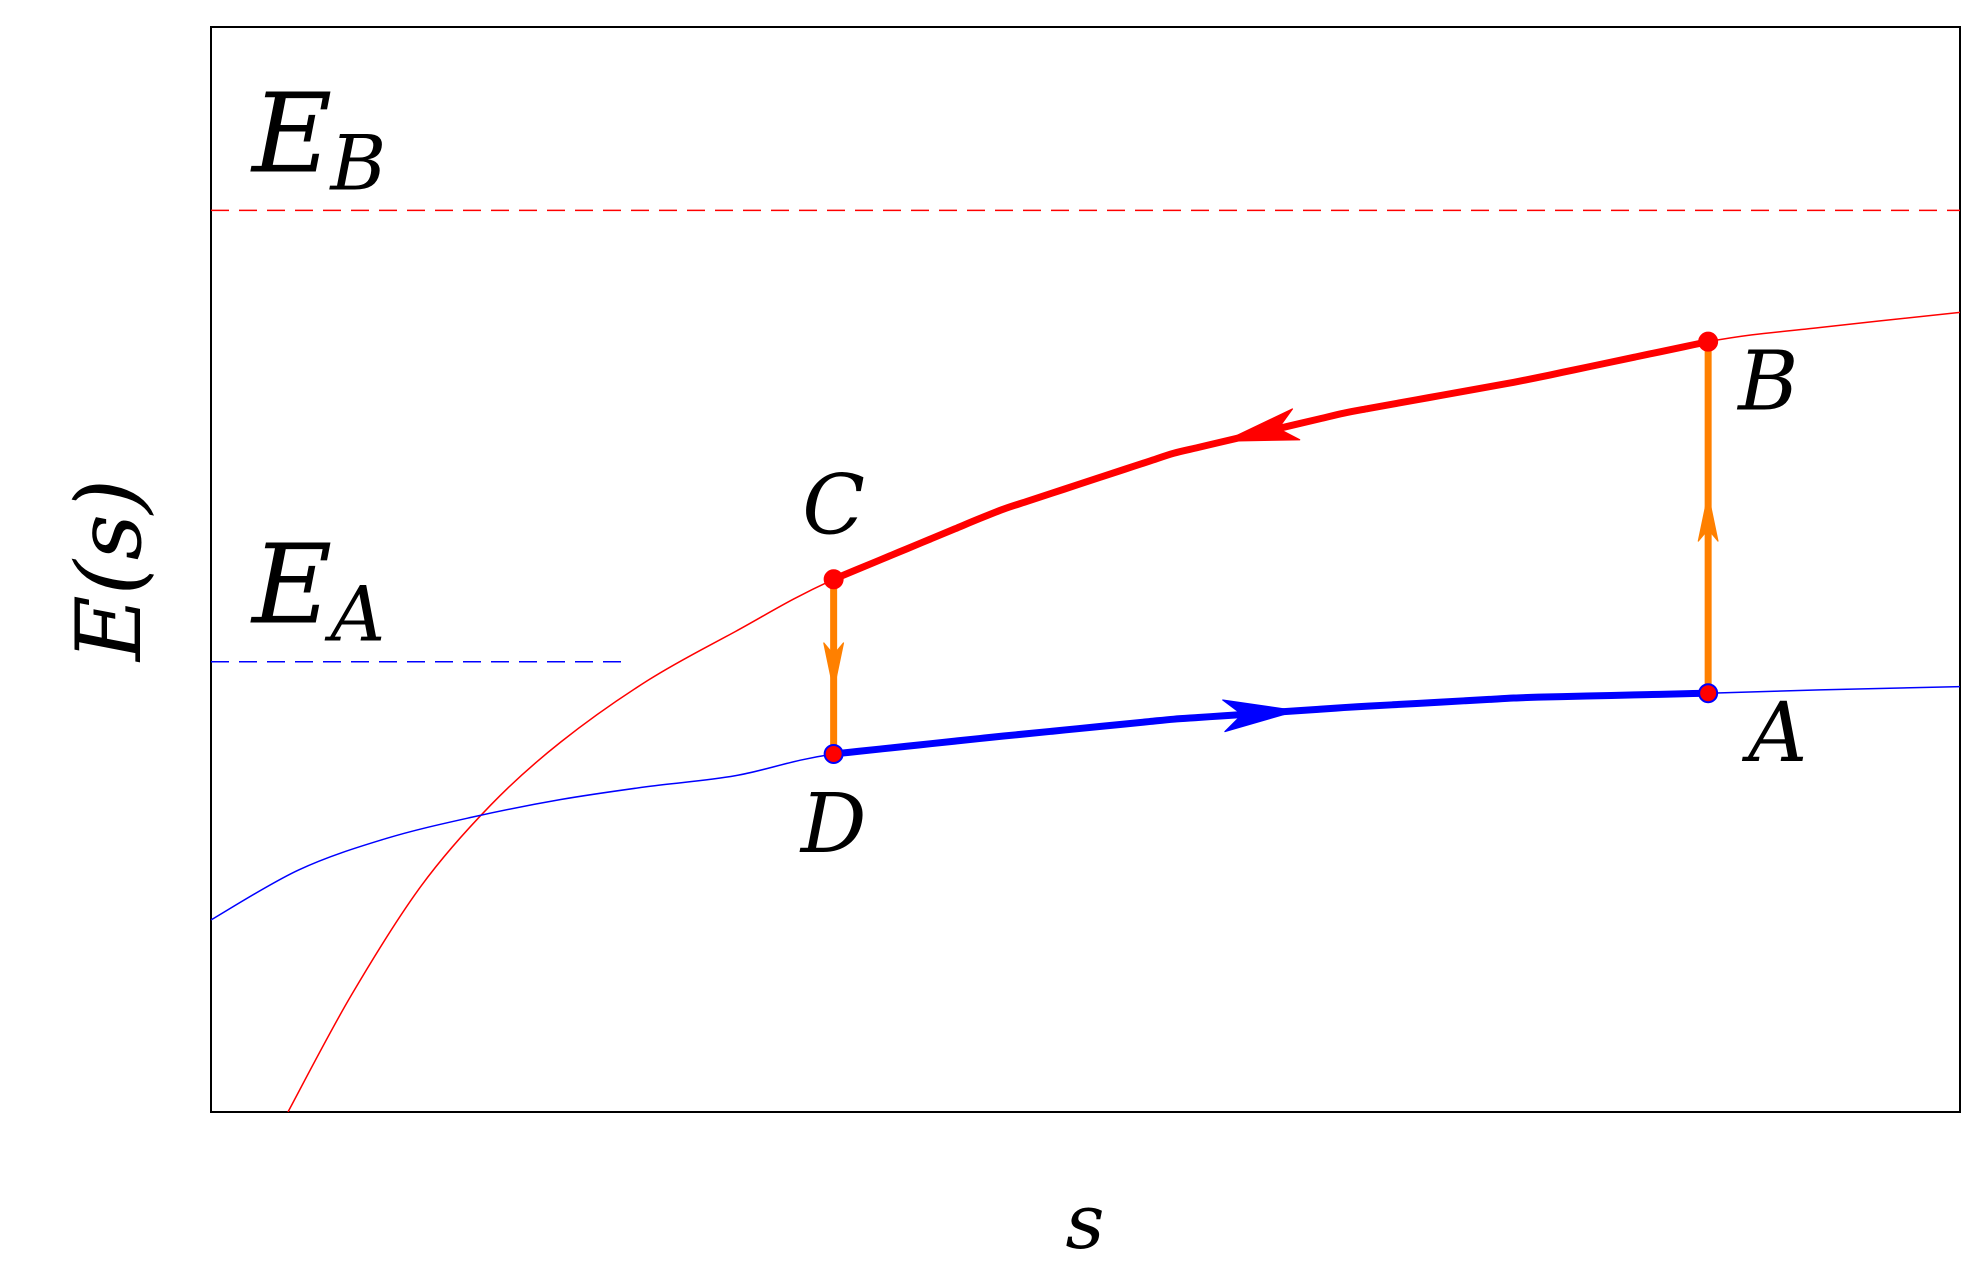  What do you see at coordinates (1708, 693) in the screenshot?
I see `cycle-point-a` at bounding box center [1708, 693].